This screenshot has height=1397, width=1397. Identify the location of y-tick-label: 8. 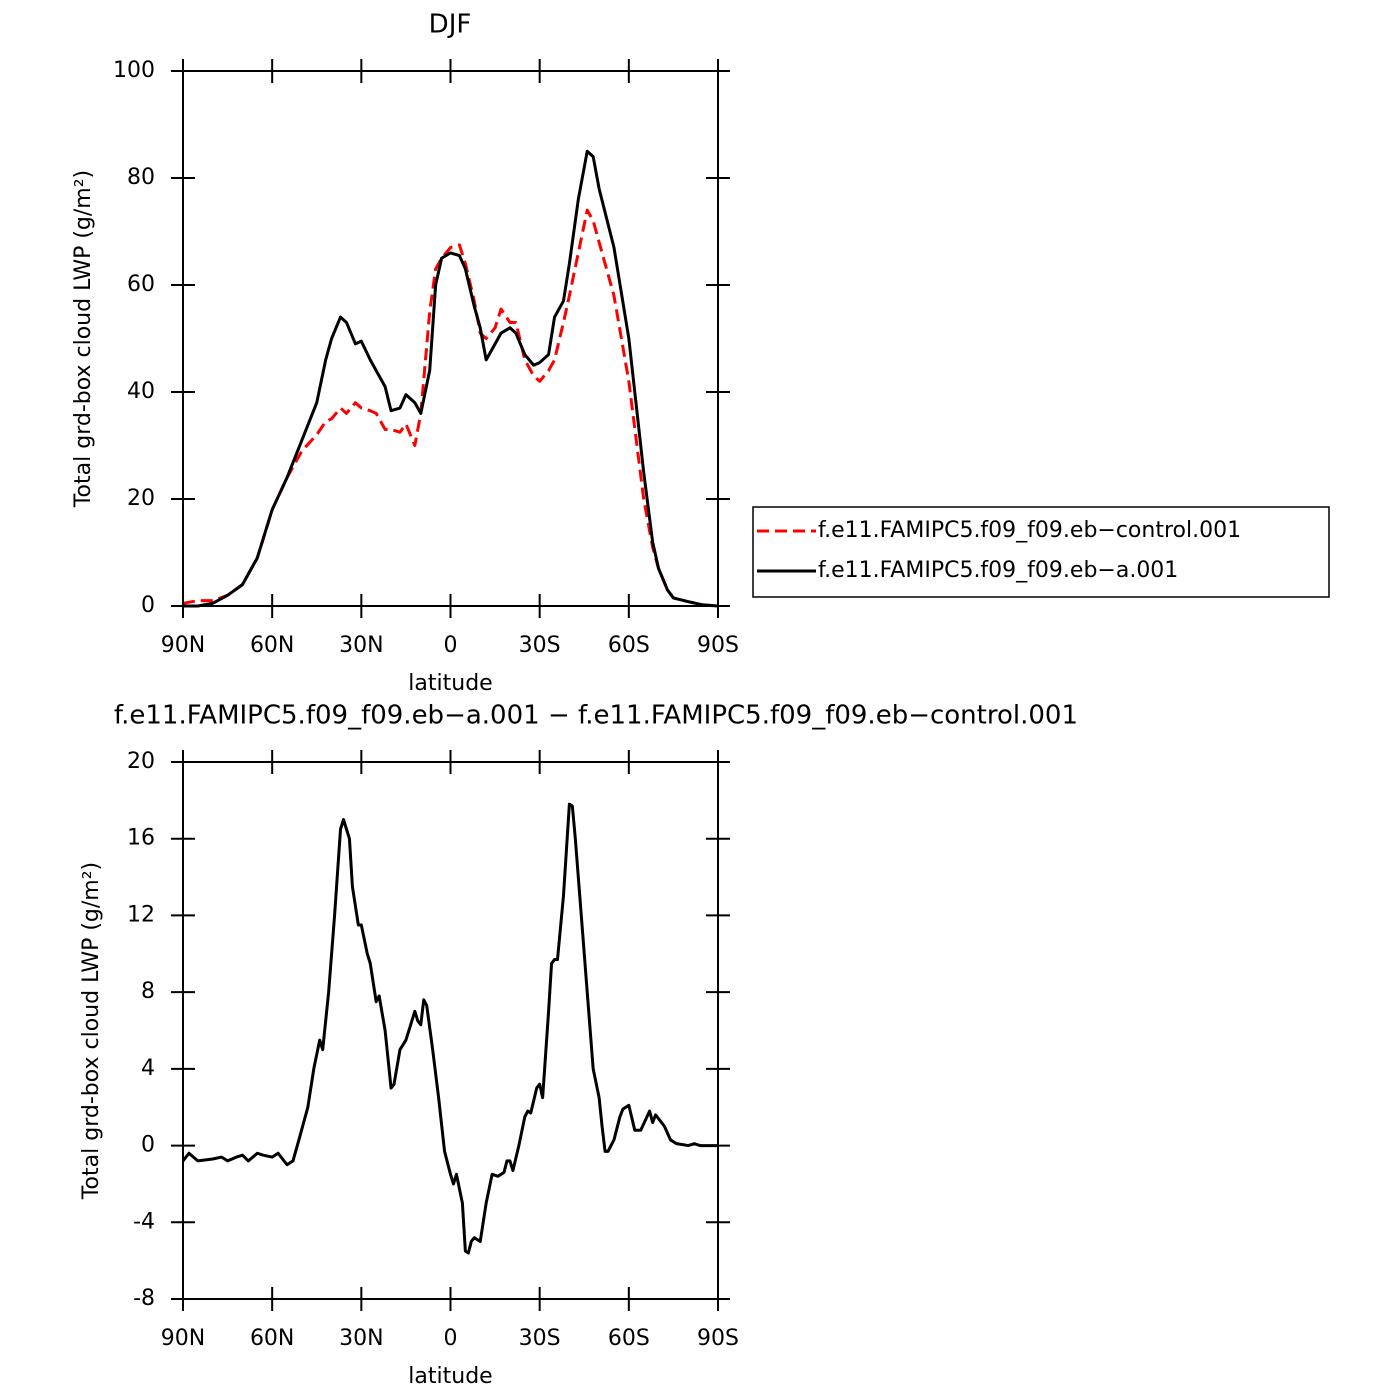
(148, 991).